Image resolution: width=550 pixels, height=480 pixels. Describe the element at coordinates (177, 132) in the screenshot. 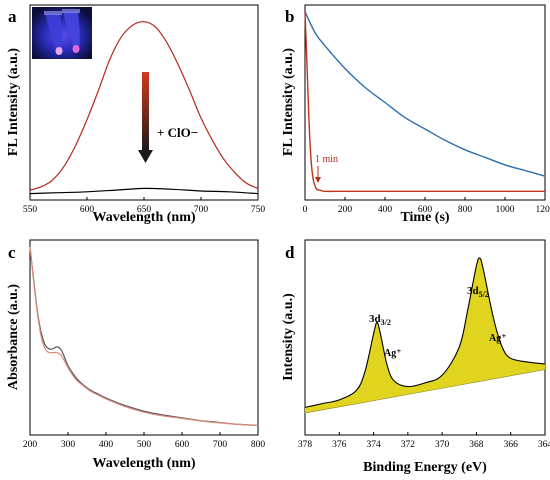

I see `panel-a-annotation: + ClO−` at that location.